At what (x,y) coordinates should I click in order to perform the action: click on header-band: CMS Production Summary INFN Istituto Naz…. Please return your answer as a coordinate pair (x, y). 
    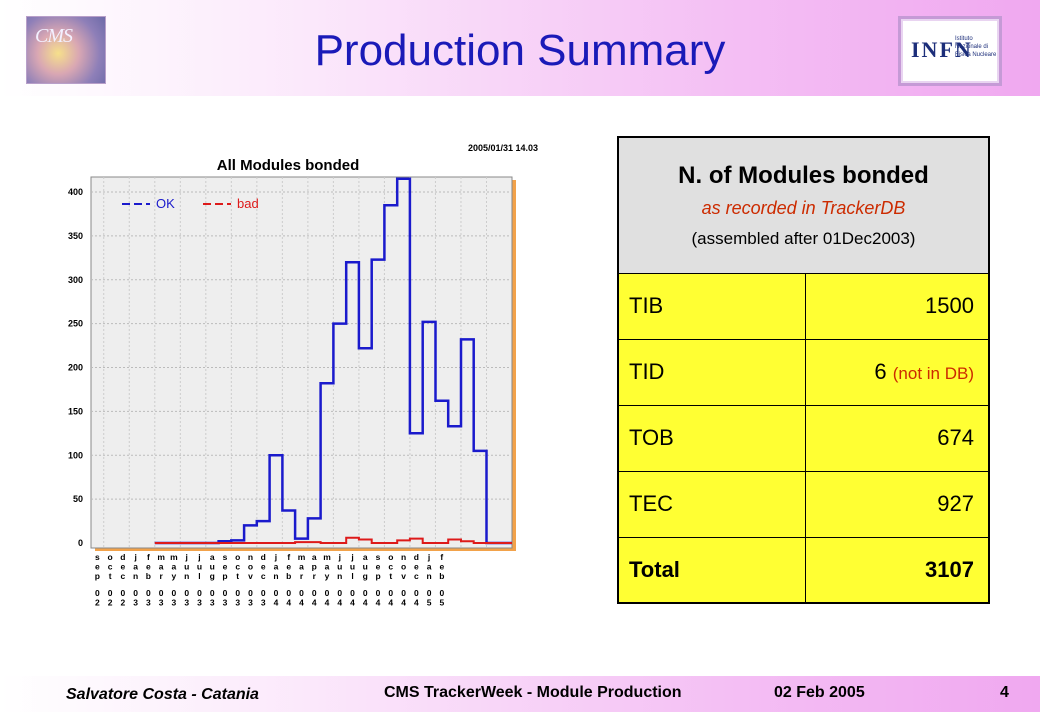
    Looking at the image, I should click on (520, 48).